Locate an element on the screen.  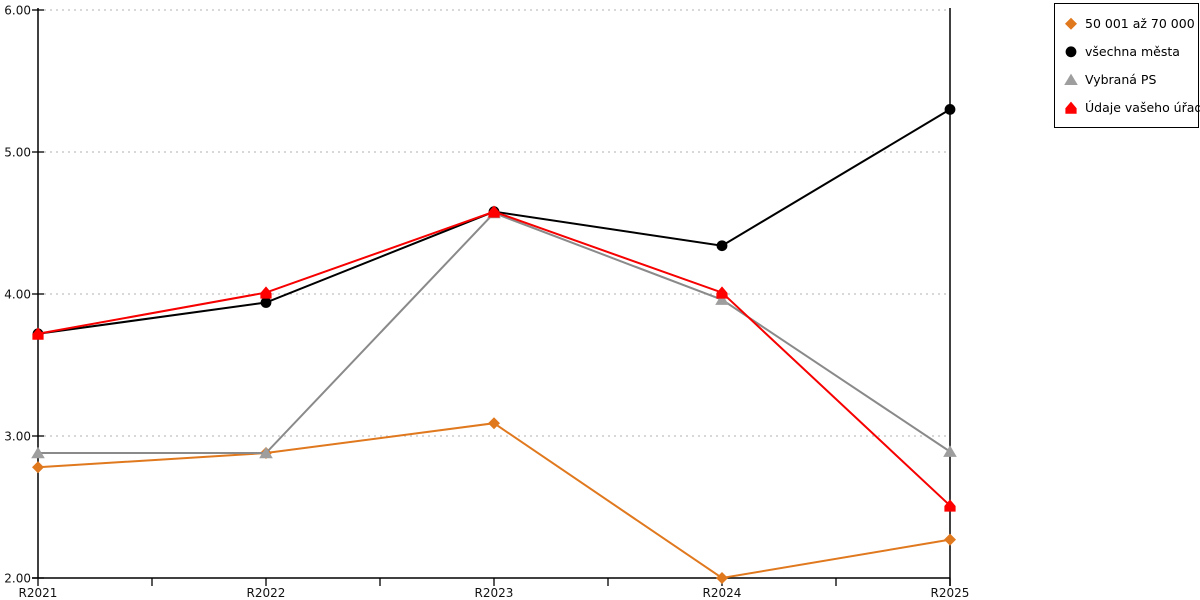
y-axis-label: 3.00 is located at coordinates (17, 437).